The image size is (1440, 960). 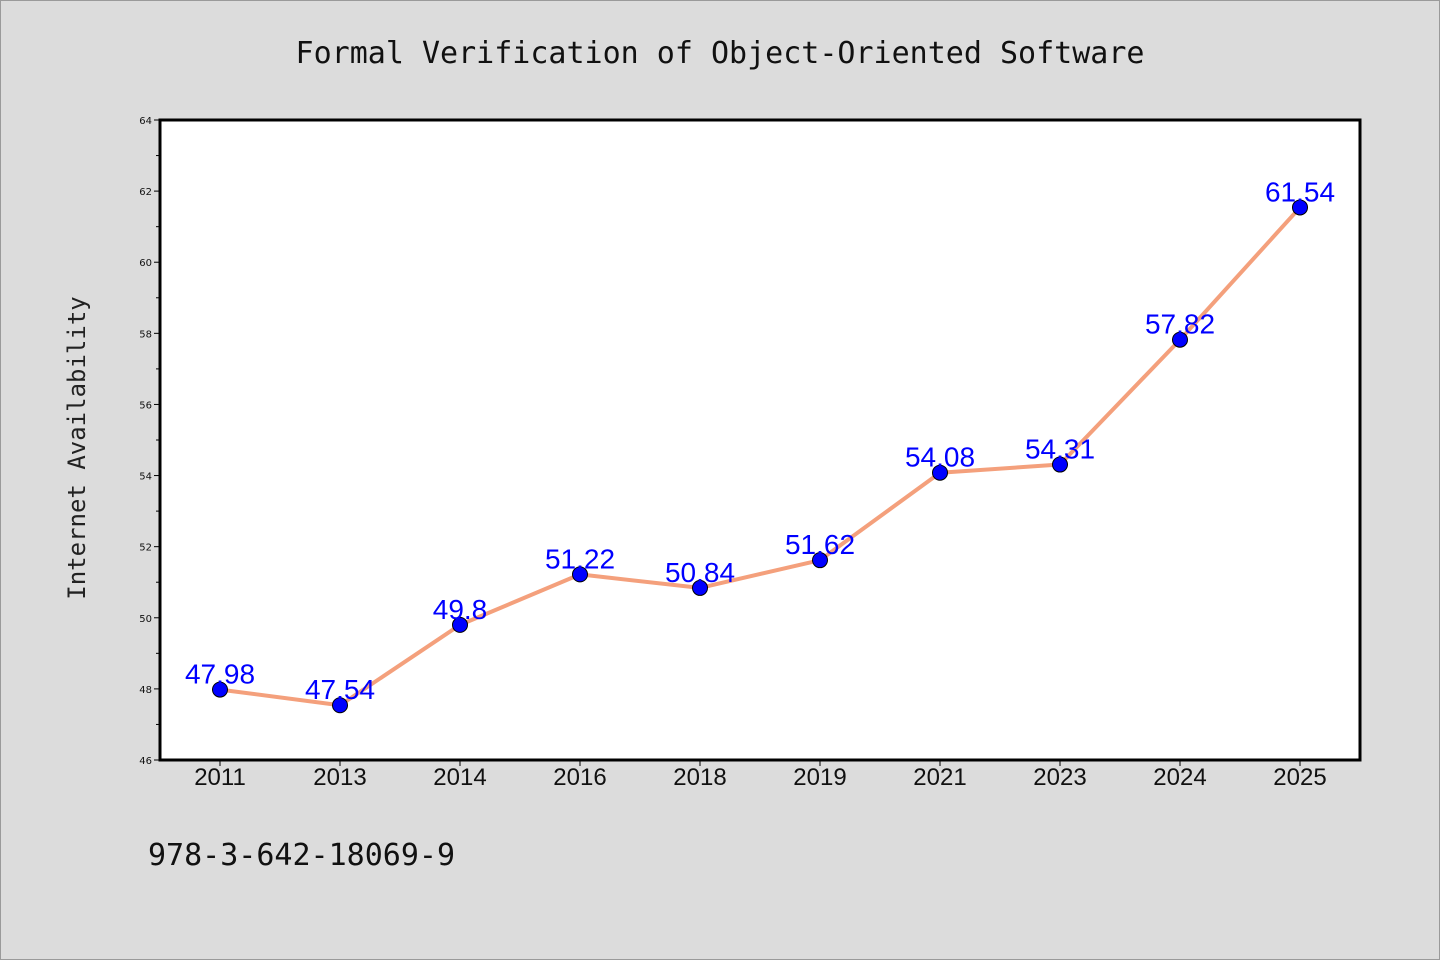 What do you see at coordinates (819, 777) in the screenshot?
I see `x-tick-label: 2019` at bounding box center [819, 777].